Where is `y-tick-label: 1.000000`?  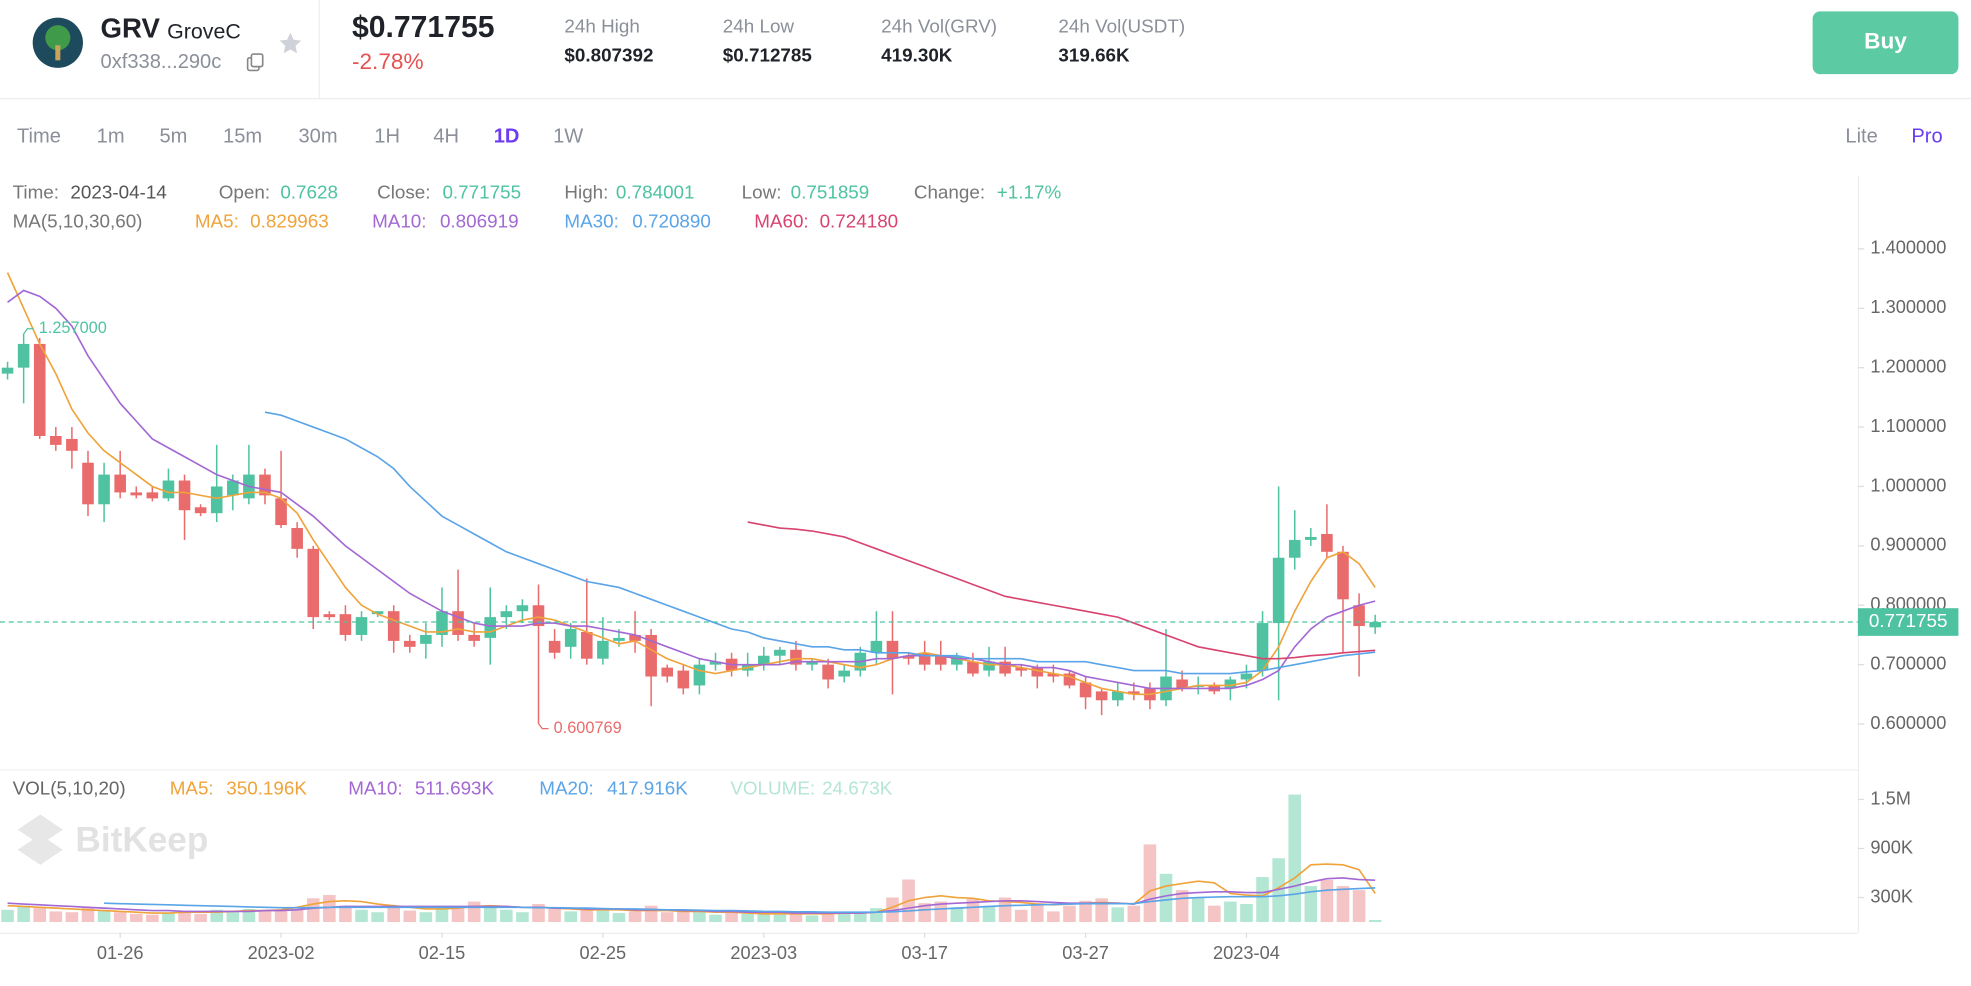 y-tick-label: 1.000000 is located at coordinates (1908, 485).